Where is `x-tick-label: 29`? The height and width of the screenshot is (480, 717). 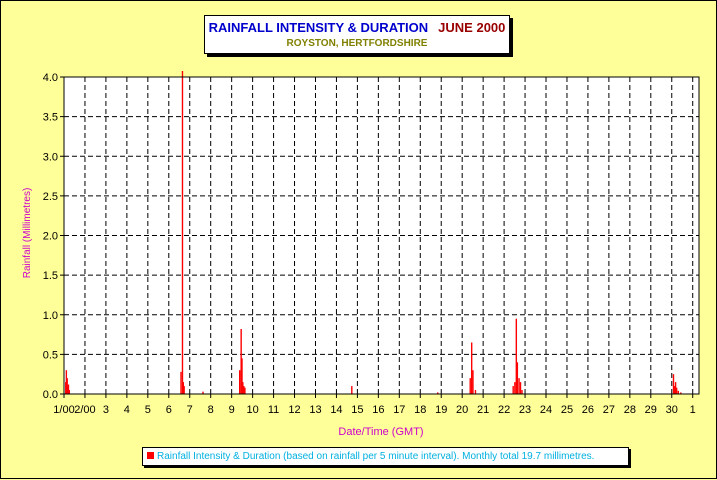
x-tick-label: 29 is located at coordinates (651, 410).